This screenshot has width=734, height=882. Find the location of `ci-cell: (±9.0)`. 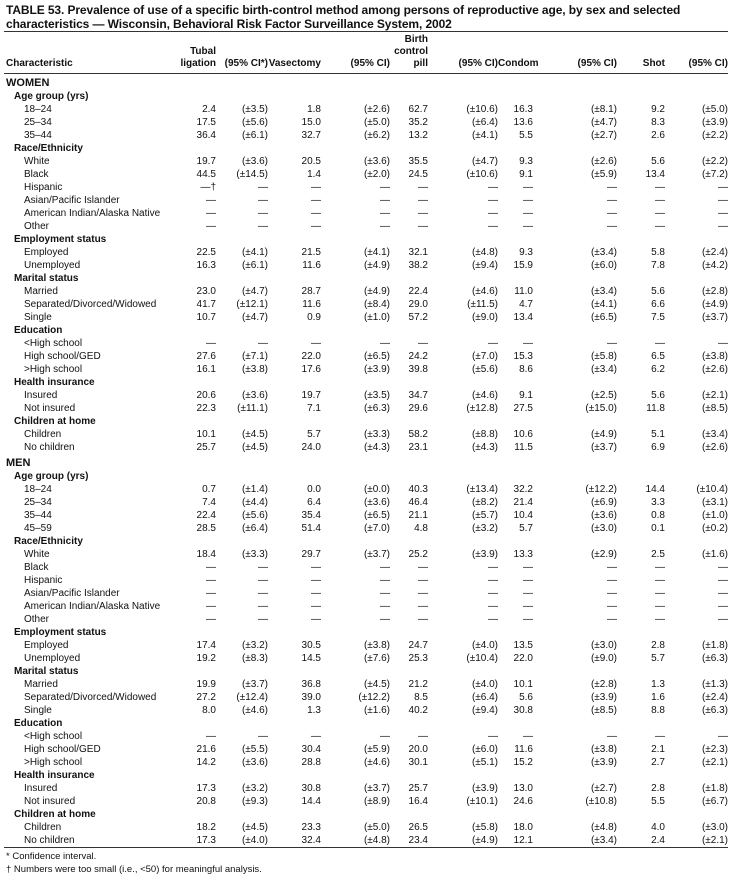

ci-cell: (±9.0) is located at coordinates (603, 658).